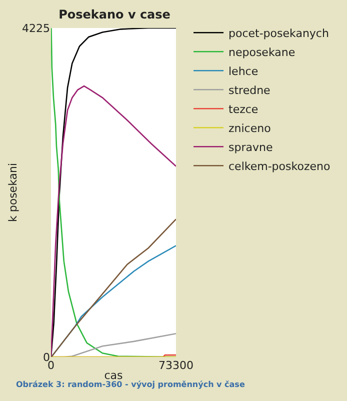 The height and width of the screenshot is (401, 347). What do you see at coordinates (243, 109) in the screenshot?
I see `legend-label: tezce` at bounding box center [243, 109].